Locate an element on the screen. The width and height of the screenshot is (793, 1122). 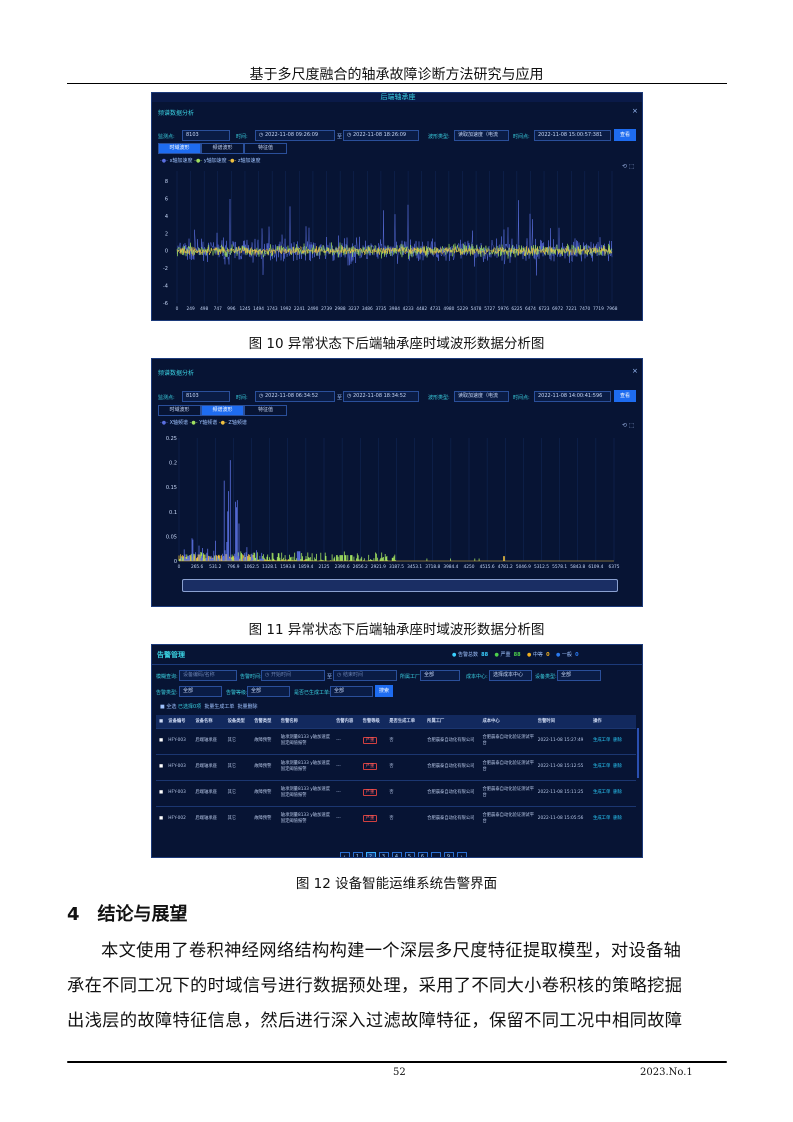
factory-select: 全部 is located at coordinates (440, 675).